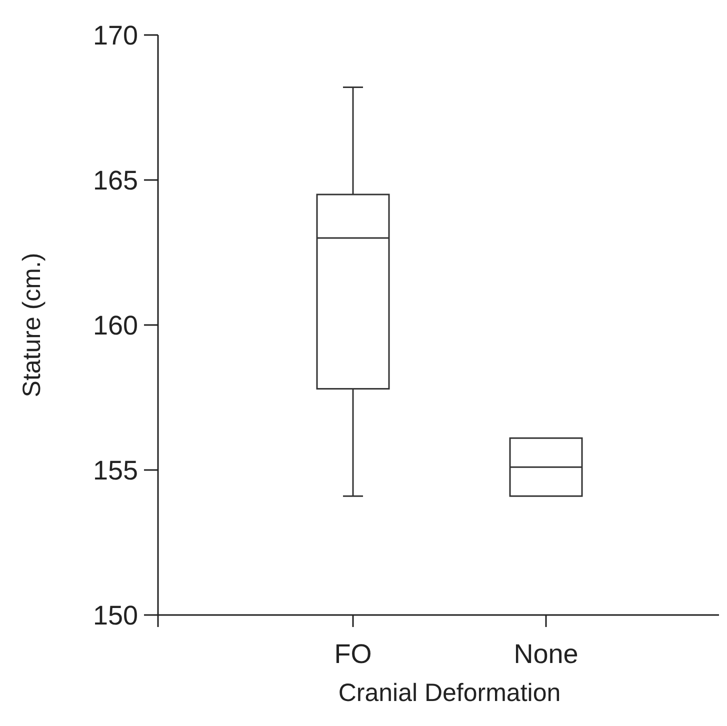 This screenshot has width=727, height=726. Describe the element at coordinates (115, 35) in the screenshot. I see `y-tick-label: 170` at that location.